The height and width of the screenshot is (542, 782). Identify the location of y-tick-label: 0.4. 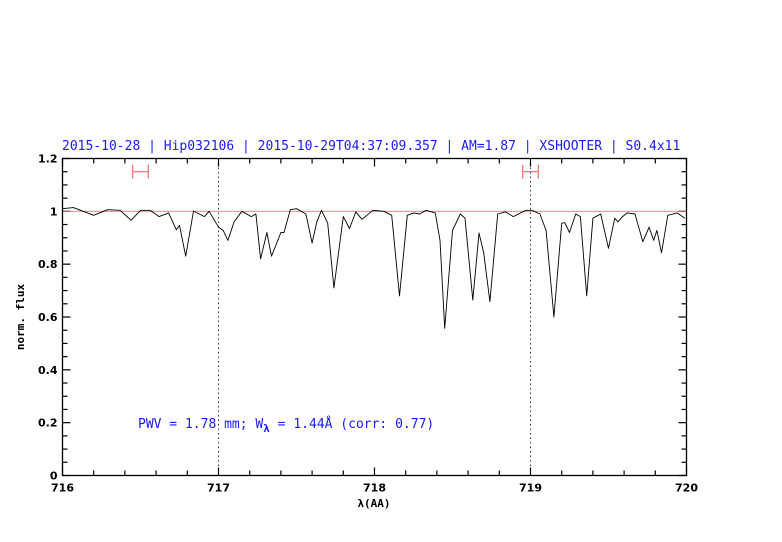
(48, 370).